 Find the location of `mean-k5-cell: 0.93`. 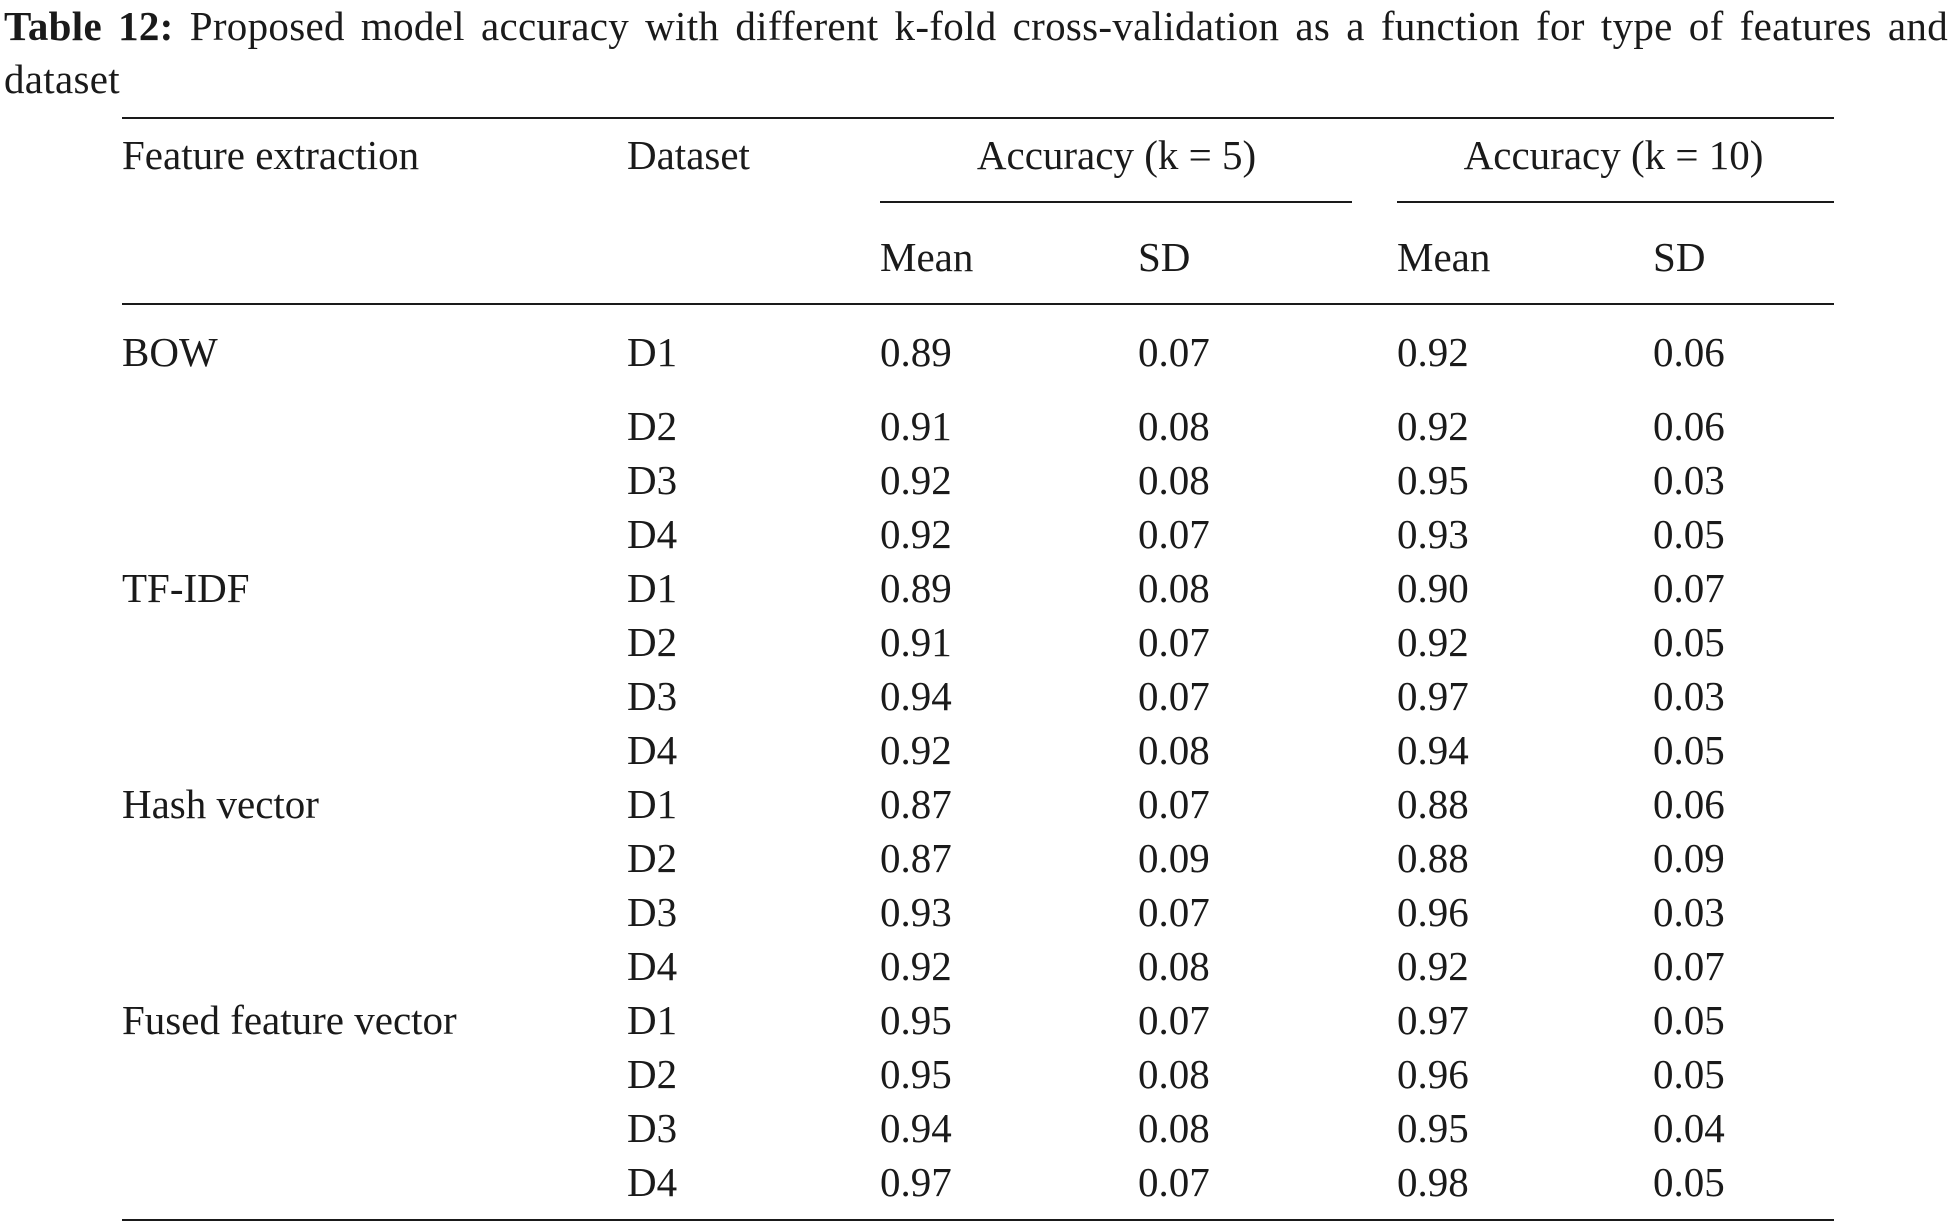

mean-k5-cell: 0.93 is located at coordinates (916, 912).